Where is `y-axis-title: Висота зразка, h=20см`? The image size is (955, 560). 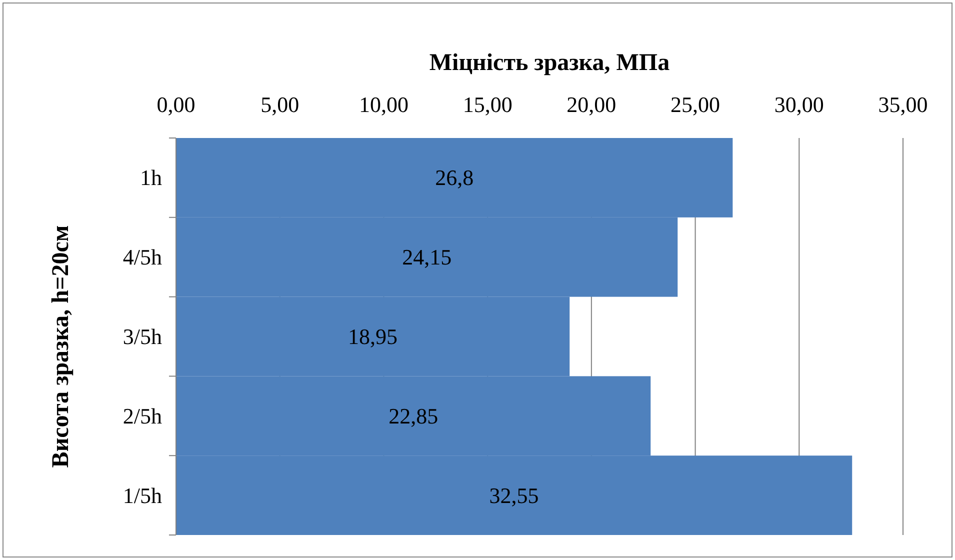
y-axis-title: Висота зразка, h=20см is located at coordinates (61, 346).